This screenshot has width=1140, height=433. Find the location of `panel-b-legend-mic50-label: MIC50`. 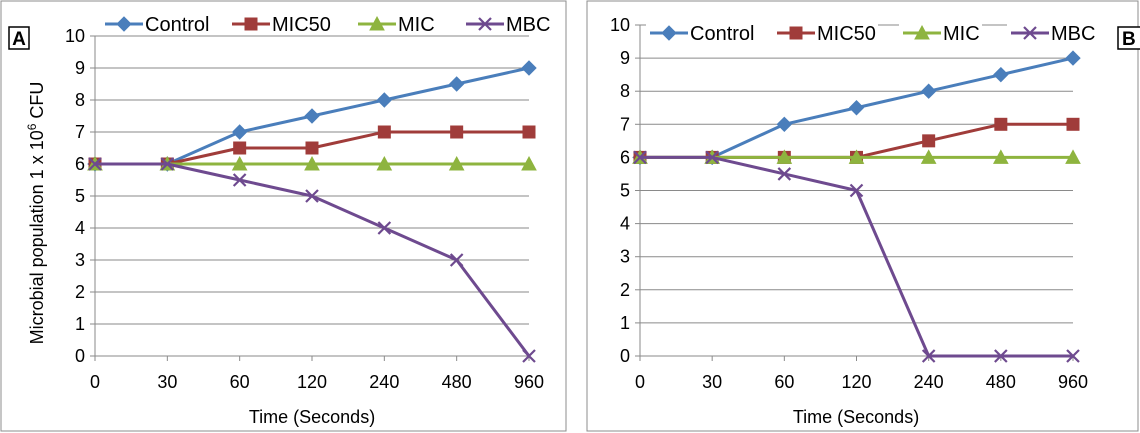

panel-b-legend-mic50-label: MIC50 is located at coordinates (846, 34).